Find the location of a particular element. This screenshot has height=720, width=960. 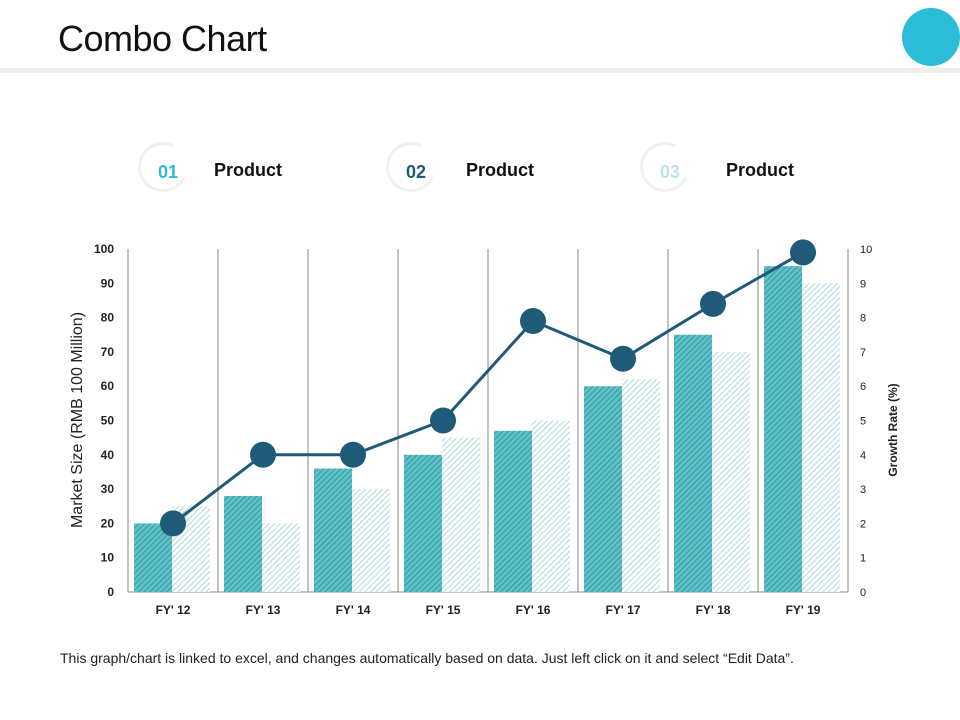

title-divider is located at coordinates (480, 70).